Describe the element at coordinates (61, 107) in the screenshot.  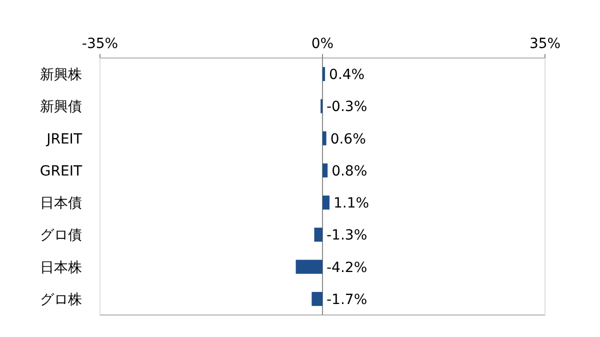
I see `y-tick-label: 新興債` at that location.